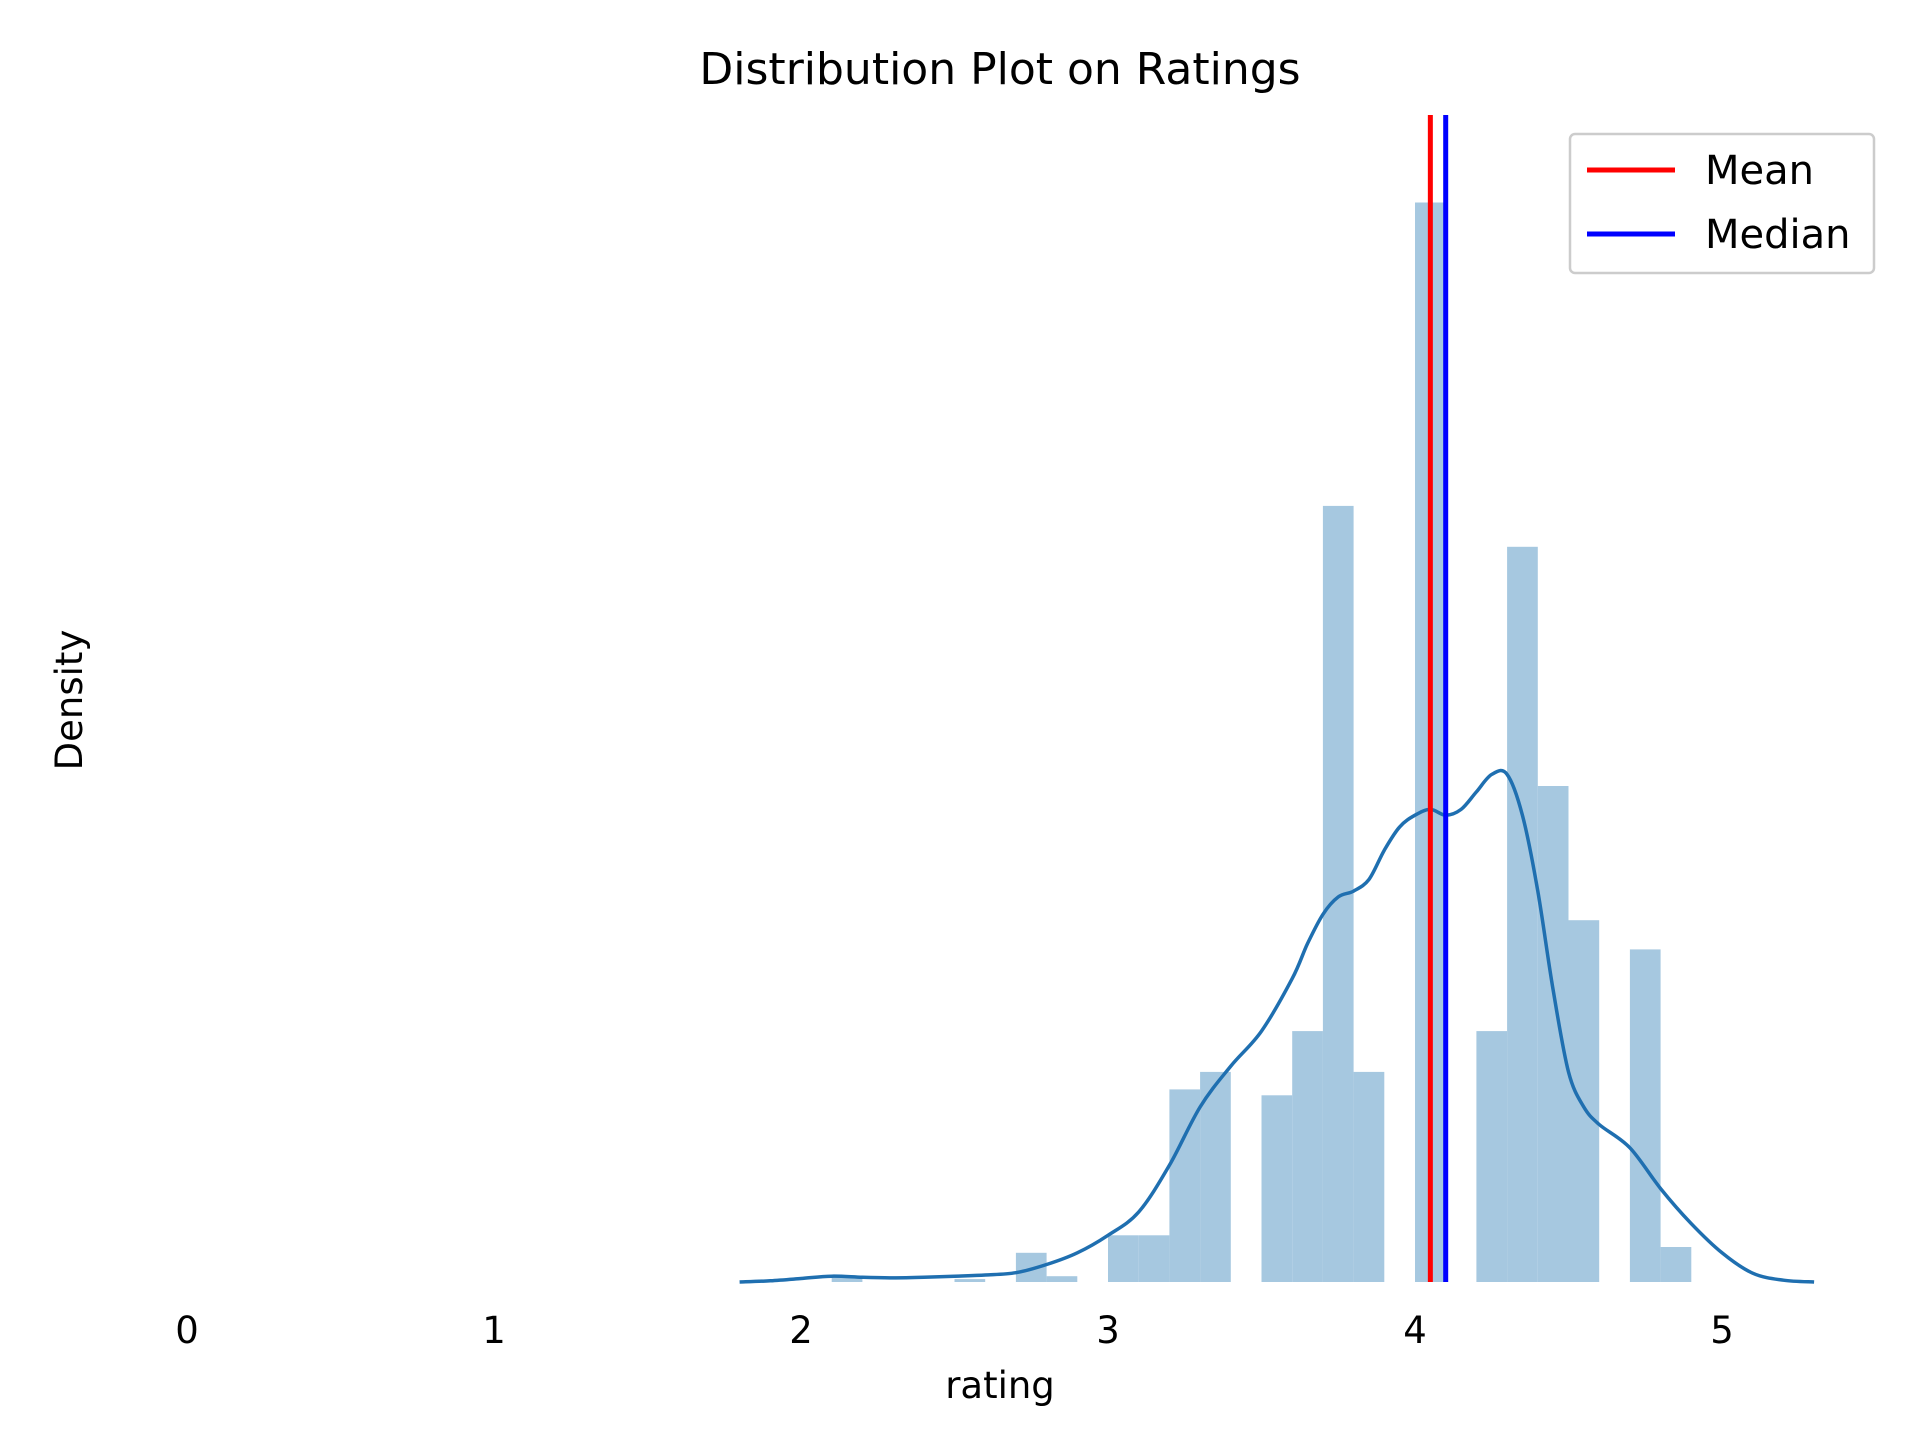 The width and height of the screenshot is (1920, 1440). I want to click on x-tick-label: 1, so click(494, 1330).